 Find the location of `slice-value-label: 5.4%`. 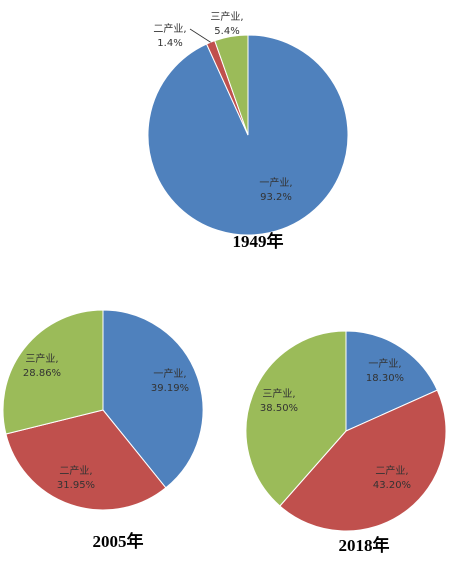

slice-value-label: 5.4% is located at coordinates (226, 31).